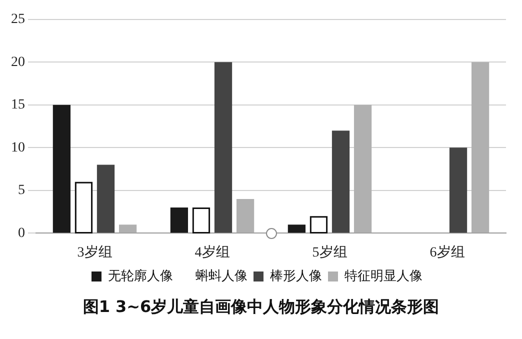  What do you see at coordinates (94, 252) in the screenshot?
I see `x-tick-label: 3岁组` at bounding box center [94, 252].